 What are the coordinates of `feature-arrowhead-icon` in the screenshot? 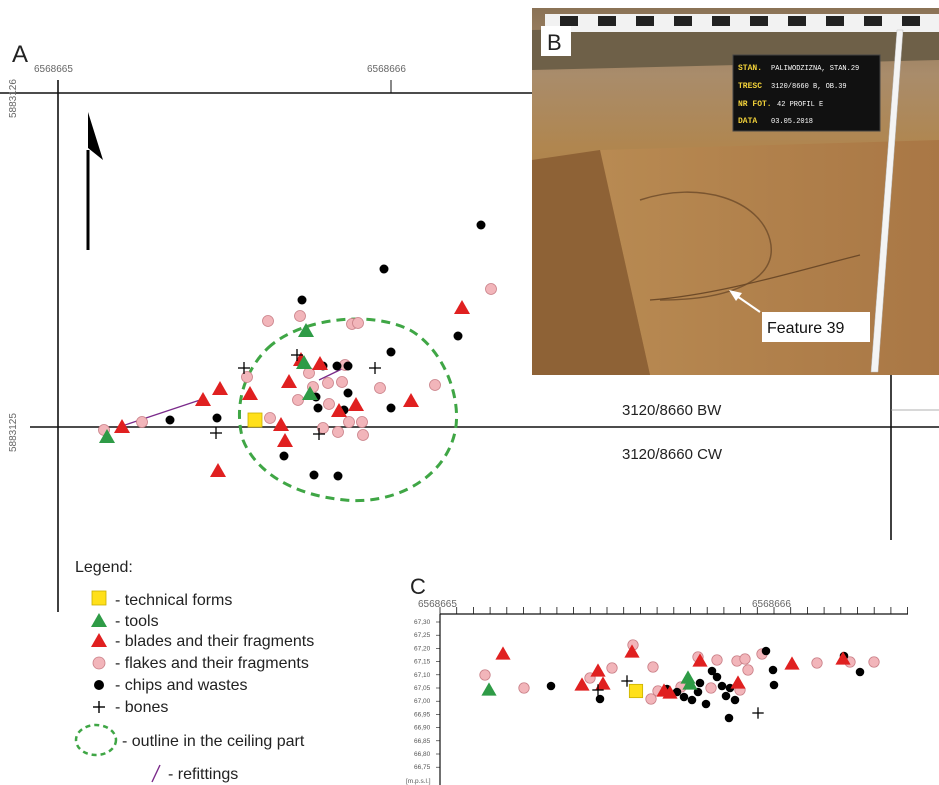 It's located at (735, 295).